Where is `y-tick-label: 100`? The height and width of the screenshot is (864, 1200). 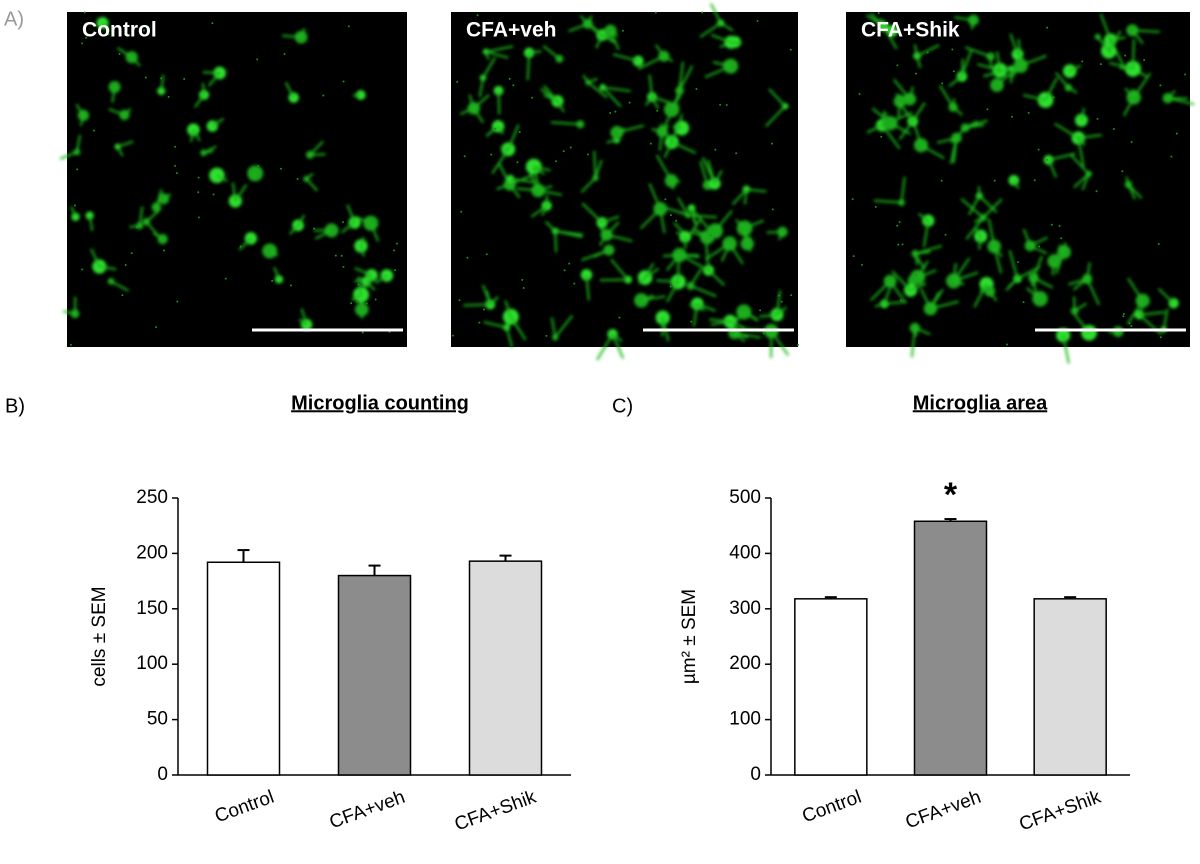 y-tick-label: 100 is located at coordinates (152, 663).